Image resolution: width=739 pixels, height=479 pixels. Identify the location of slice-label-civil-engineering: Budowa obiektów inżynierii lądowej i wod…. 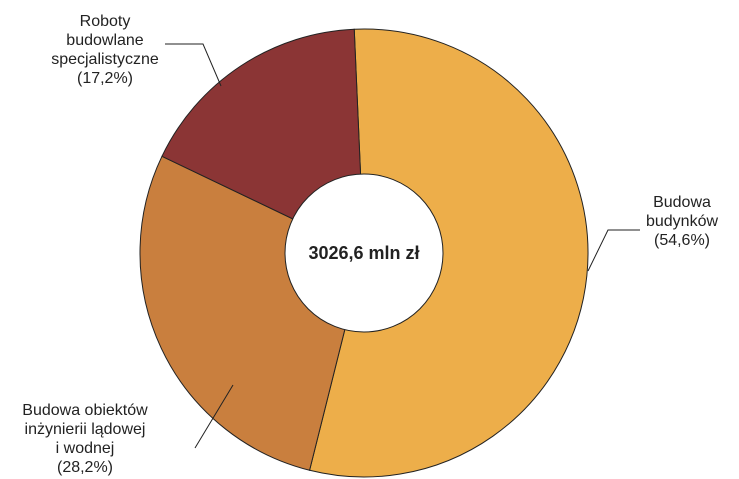
(85, 439).